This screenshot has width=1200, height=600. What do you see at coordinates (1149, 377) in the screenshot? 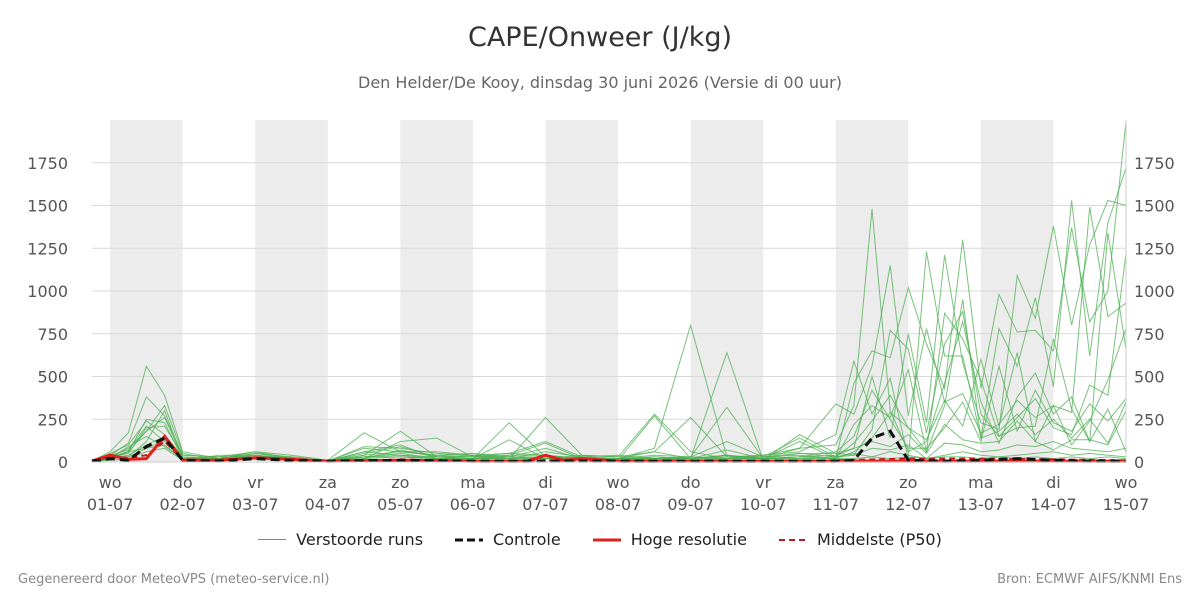
I see `y-tick-label-right: 500` at bounding box center [1149, 377].